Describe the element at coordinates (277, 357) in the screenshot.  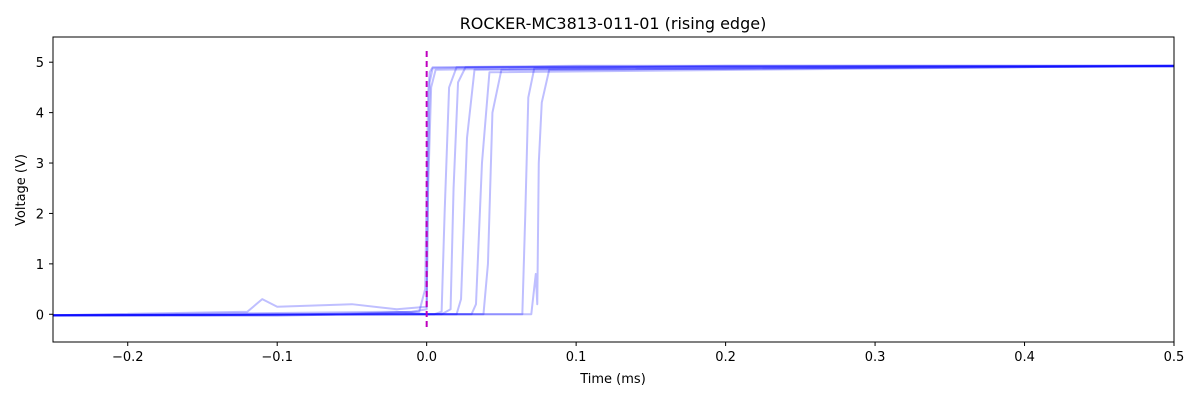
I see `x-tick-label: −0.1` at that location.